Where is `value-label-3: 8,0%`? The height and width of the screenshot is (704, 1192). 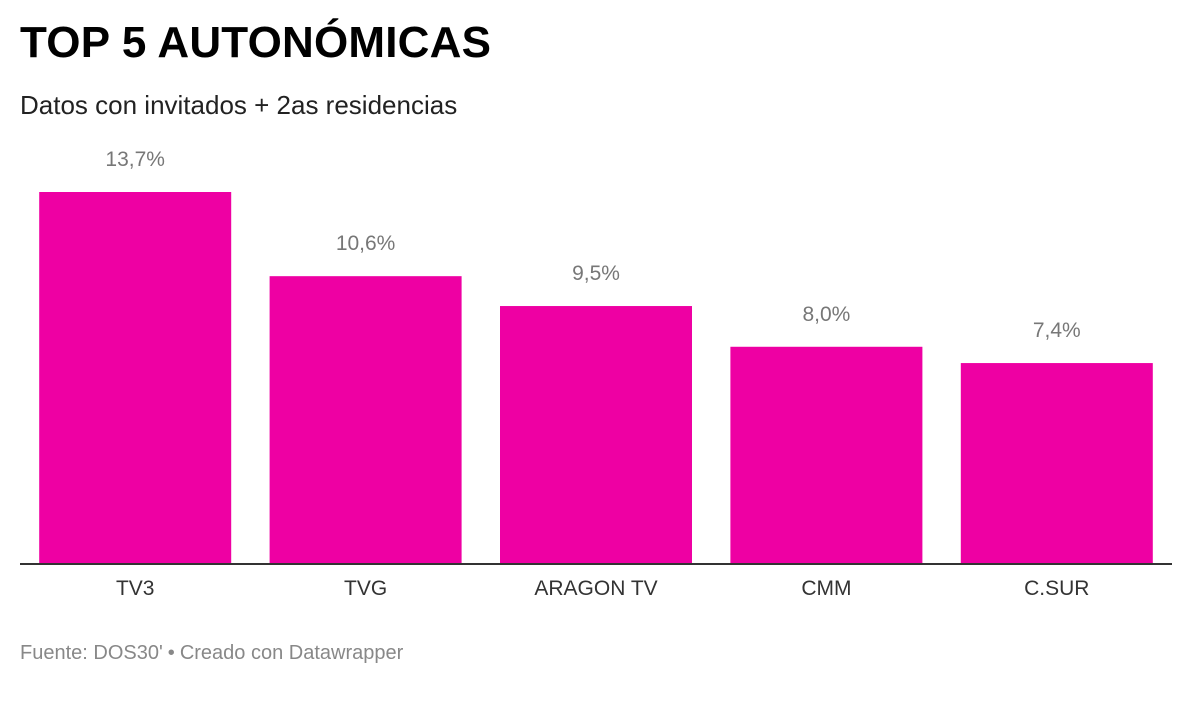 value-label-3: 8,0% is located at coordinates (826, 314).